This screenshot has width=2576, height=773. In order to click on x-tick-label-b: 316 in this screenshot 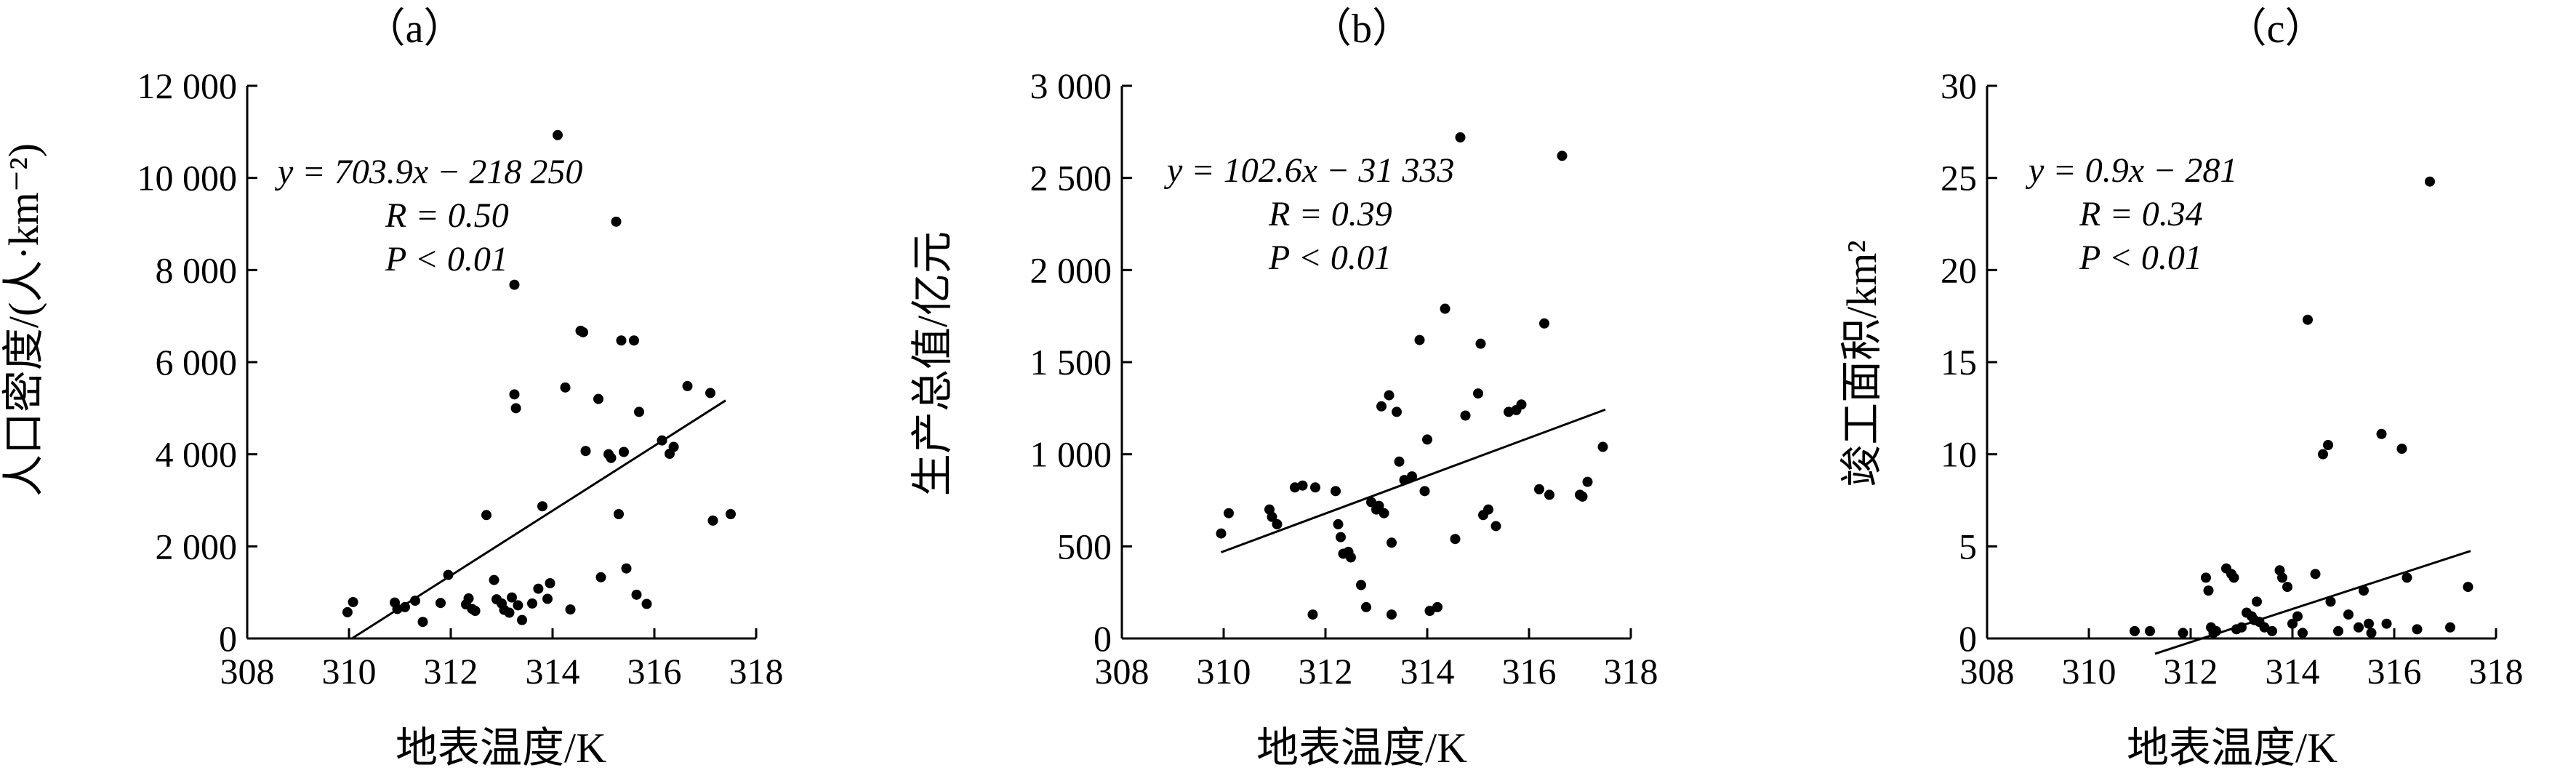, I will do `click(1529, 671)`.